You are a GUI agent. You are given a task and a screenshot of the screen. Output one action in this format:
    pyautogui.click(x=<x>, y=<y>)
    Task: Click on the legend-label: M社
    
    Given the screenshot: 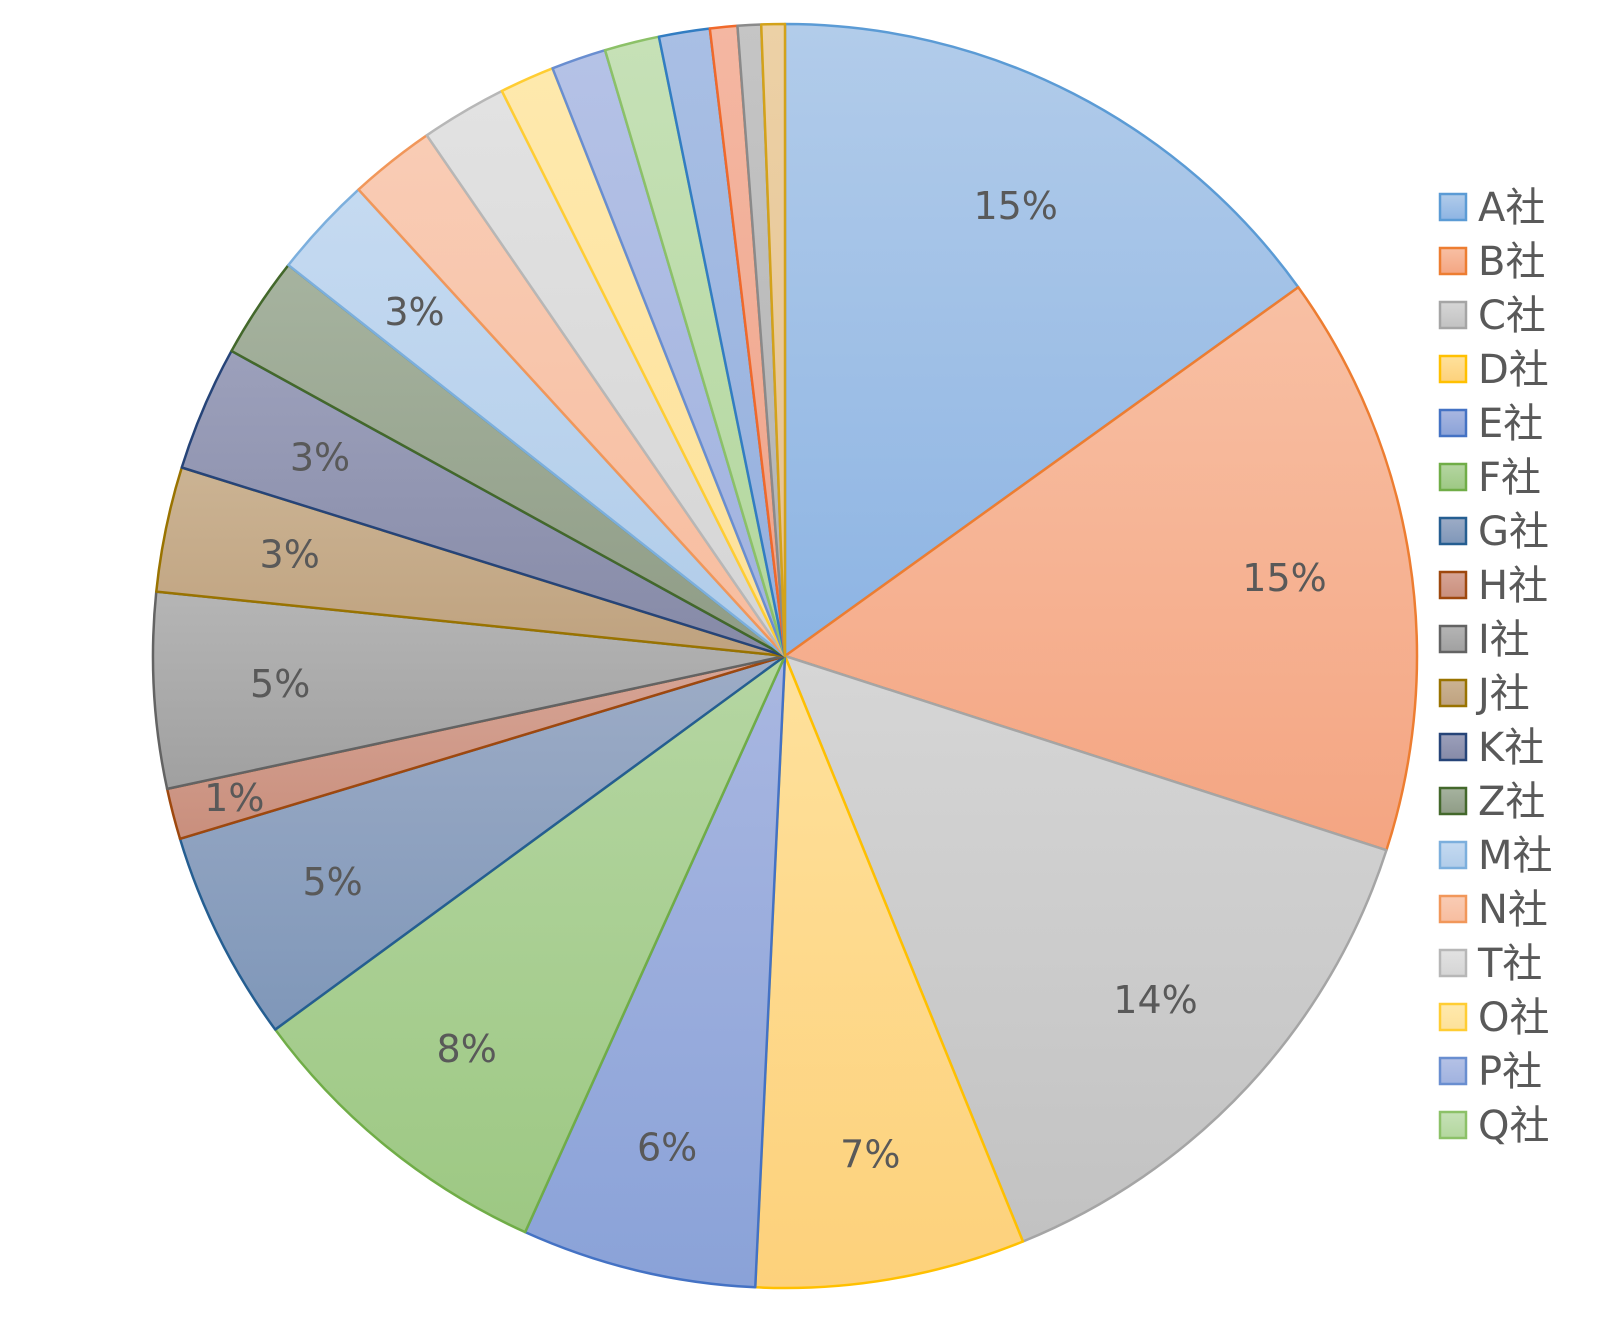 What is the action you would take?
    pyautogui.click(x=1515, y=856)
    